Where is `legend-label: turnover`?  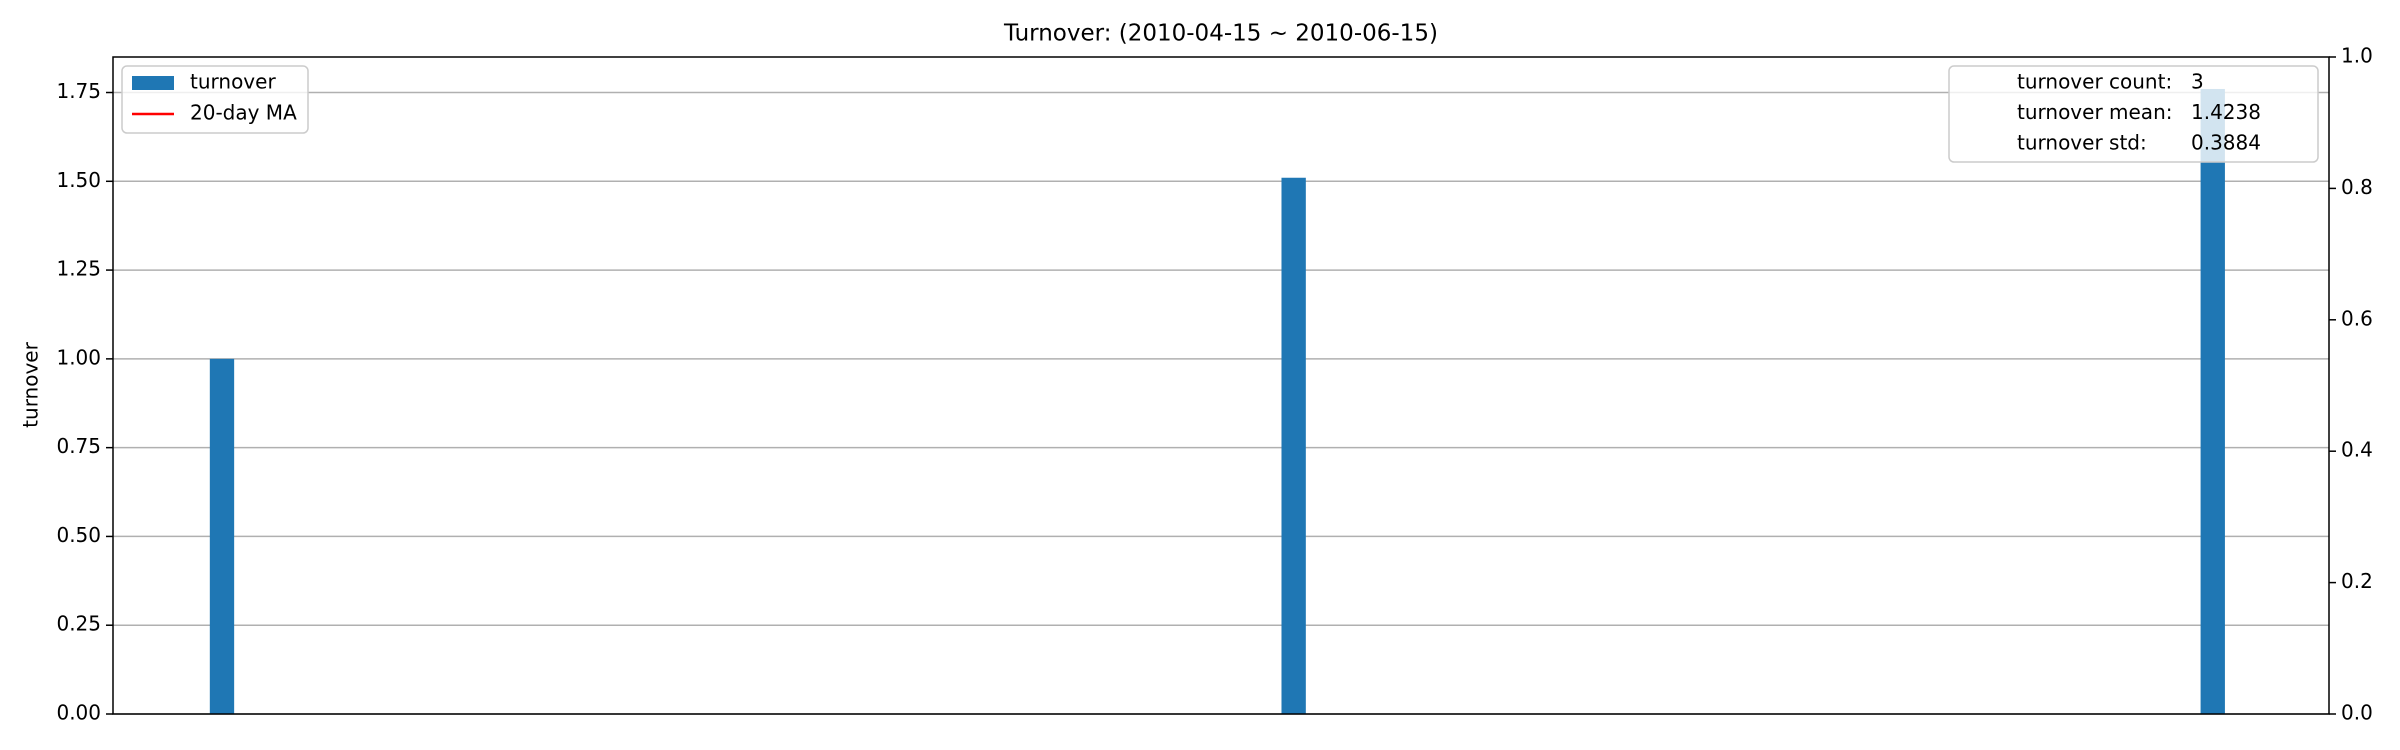
legend-label: turnover is located at coordinates (233, 82).